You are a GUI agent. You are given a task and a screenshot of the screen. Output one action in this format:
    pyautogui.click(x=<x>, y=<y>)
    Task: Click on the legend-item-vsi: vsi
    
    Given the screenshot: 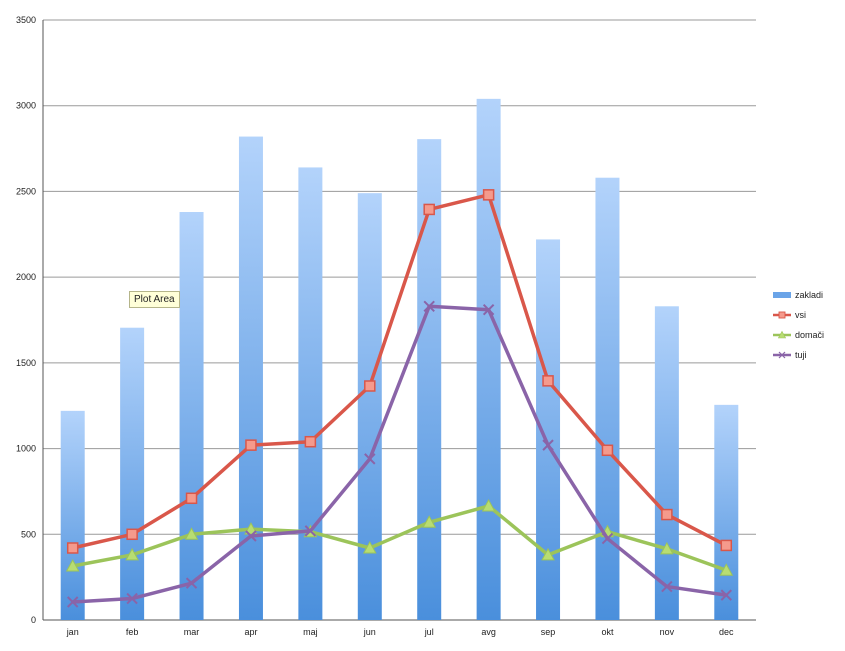 What is the action you would take?
    pyautogui.click(x=789, y=315)
    